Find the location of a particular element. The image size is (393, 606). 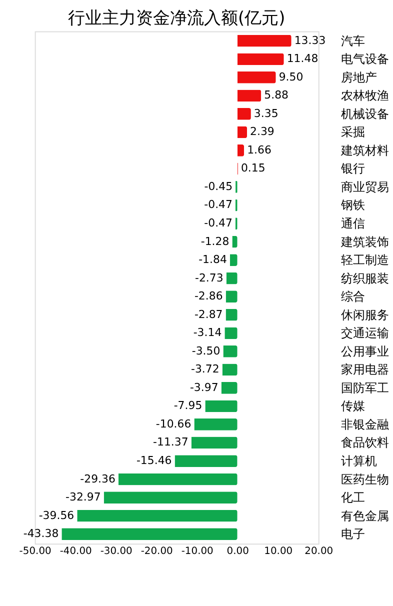

x-tick-label: -20.00 is located at coordinates (156, 552).